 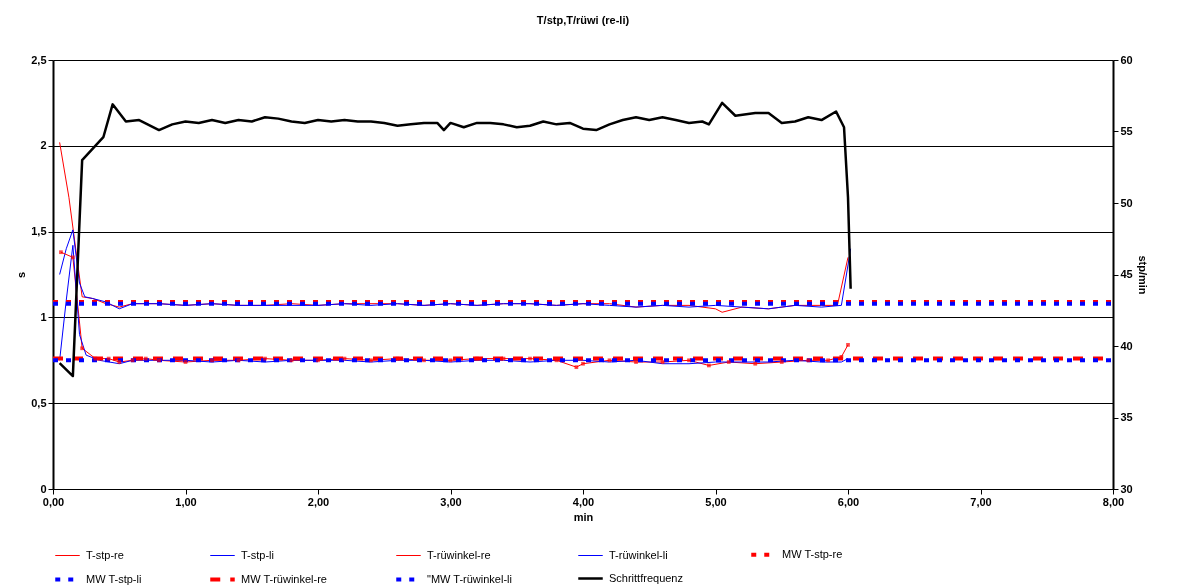 I want to click on x-tick-label: 3,00, so click(x=451, y=501).